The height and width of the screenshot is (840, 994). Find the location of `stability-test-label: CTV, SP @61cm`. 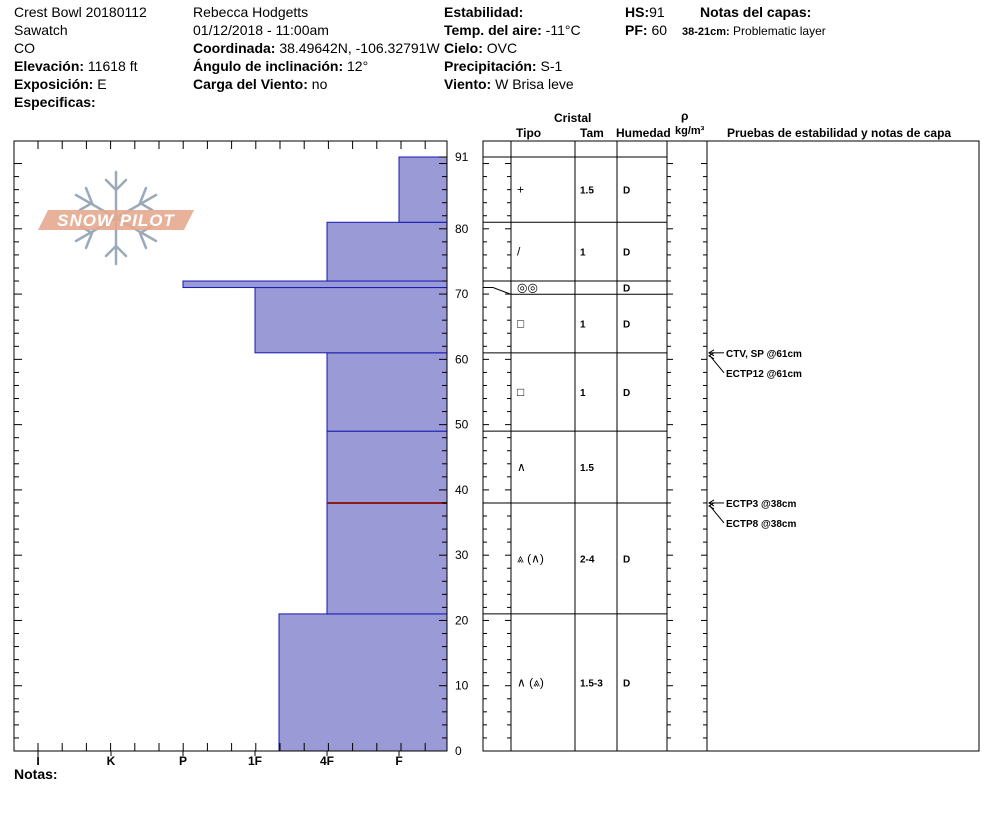

stability-test-label: CTV, SP @61cm is located at coordinates (764, 354).